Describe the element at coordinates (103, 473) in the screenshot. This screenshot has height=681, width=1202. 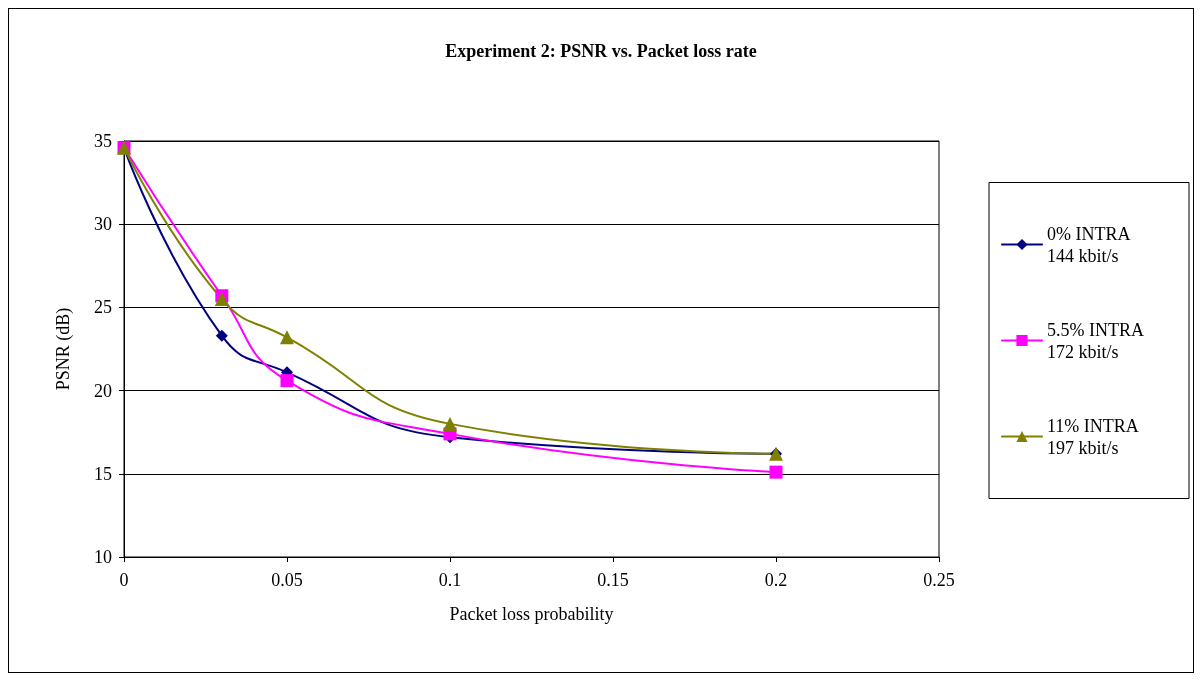
I see `y-tick-label: 15` at that location.